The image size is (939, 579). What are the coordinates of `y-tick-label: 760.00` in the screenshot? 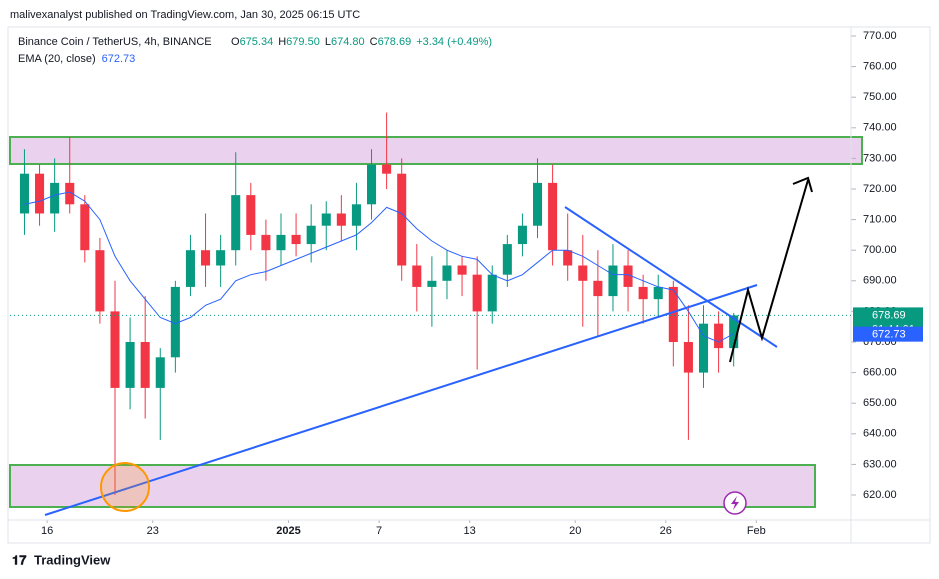 It's located at (880, 67).